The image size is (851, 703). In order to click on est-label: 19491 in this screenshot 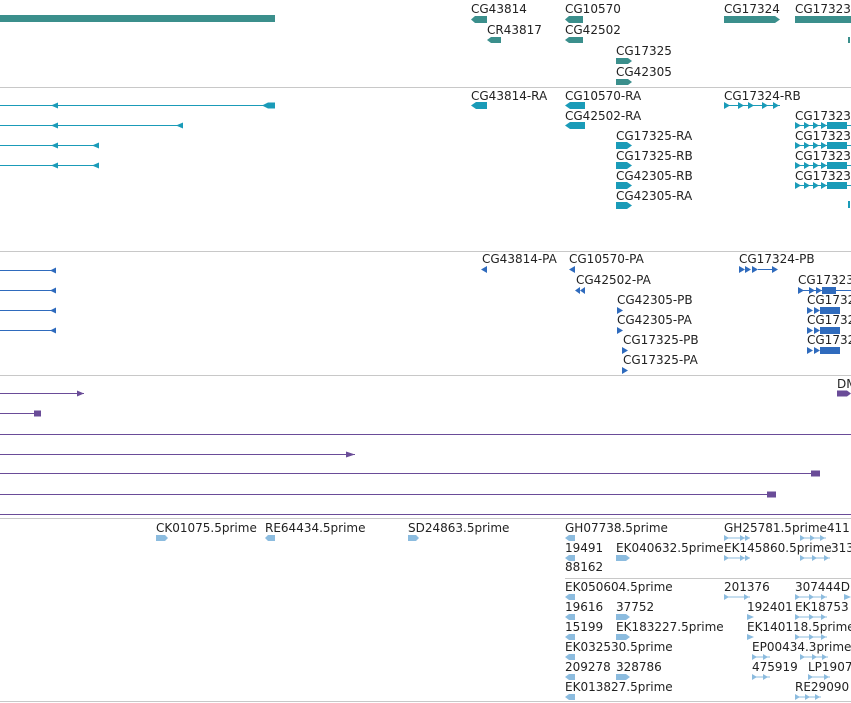, I will do `click(584, 548)`.